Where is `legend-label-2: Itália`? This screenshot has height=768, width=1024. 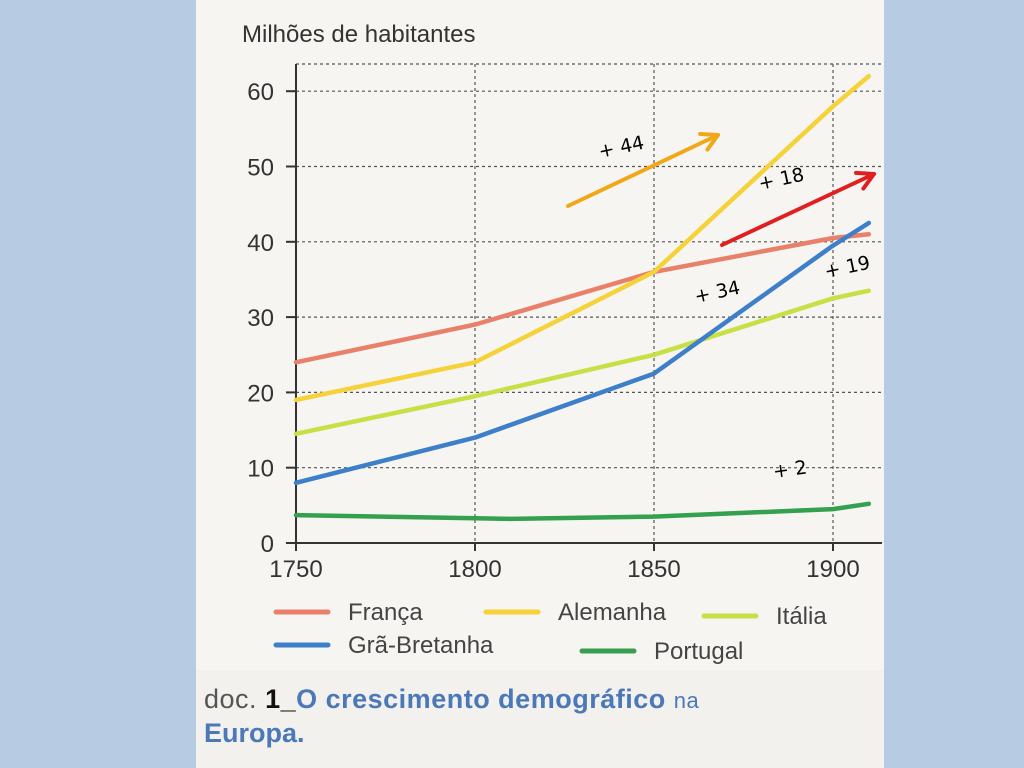 legend-label-2: Itália is located at coordinates (801, 616).